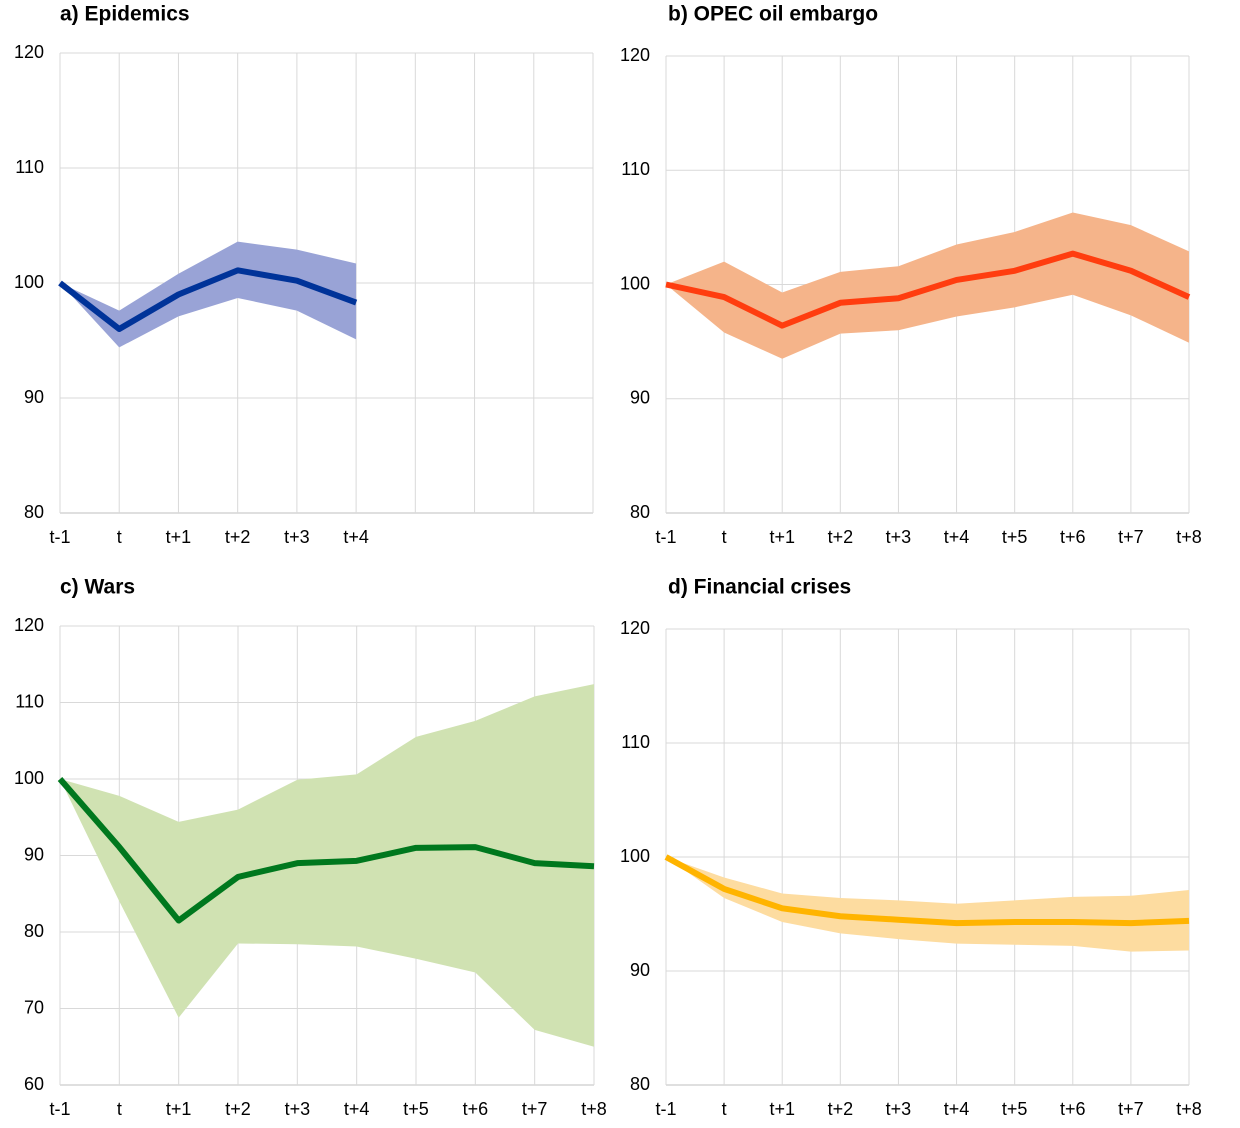 The image size is (1240, 1128). I want to click on panel-title: d) Financial crises, so click(759, 587).